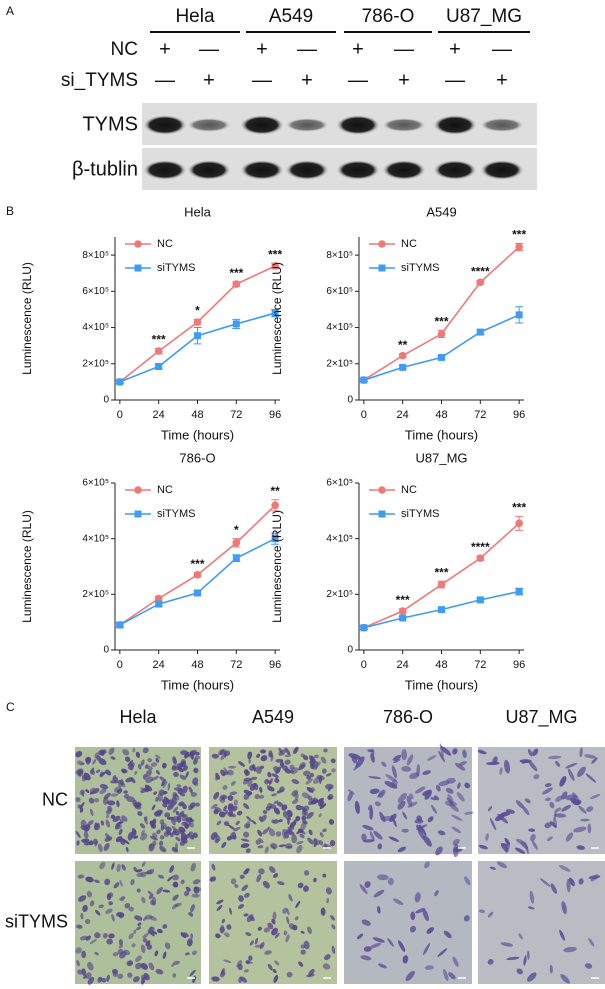 This screenshot has height=989, width=605. Describe the element at coordinates (541, 800) in the screenshot. I see `micrograph-bg` at that location.